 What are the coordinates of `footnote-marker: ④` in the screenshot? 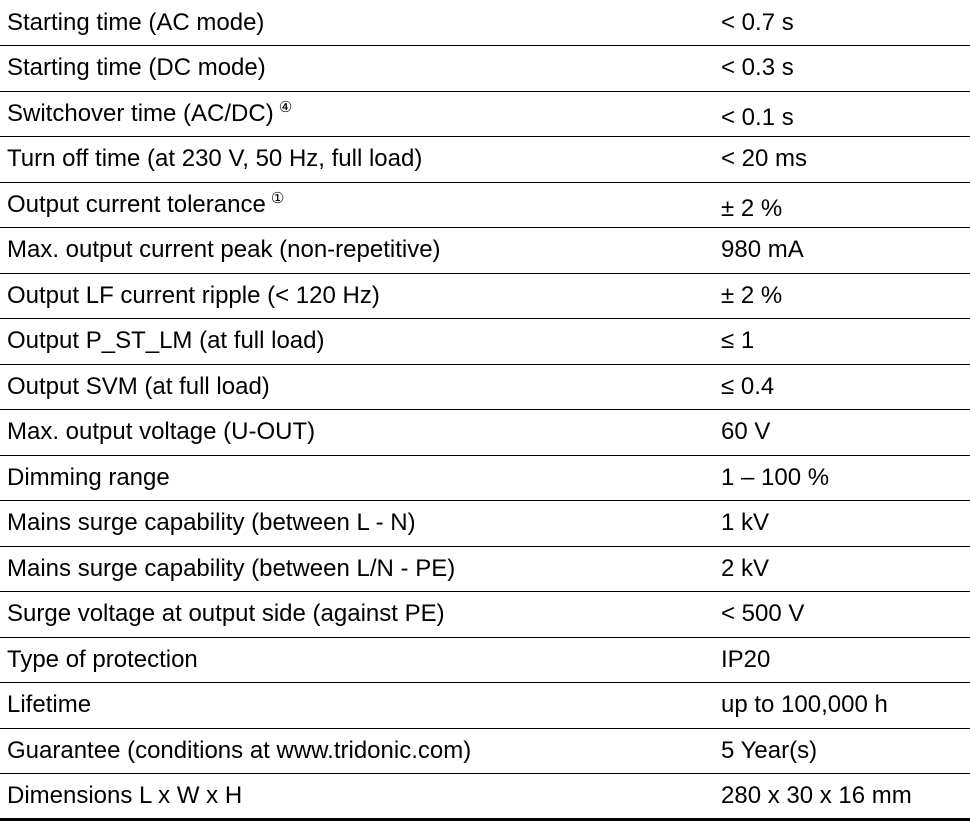 It's located at (285, 107).